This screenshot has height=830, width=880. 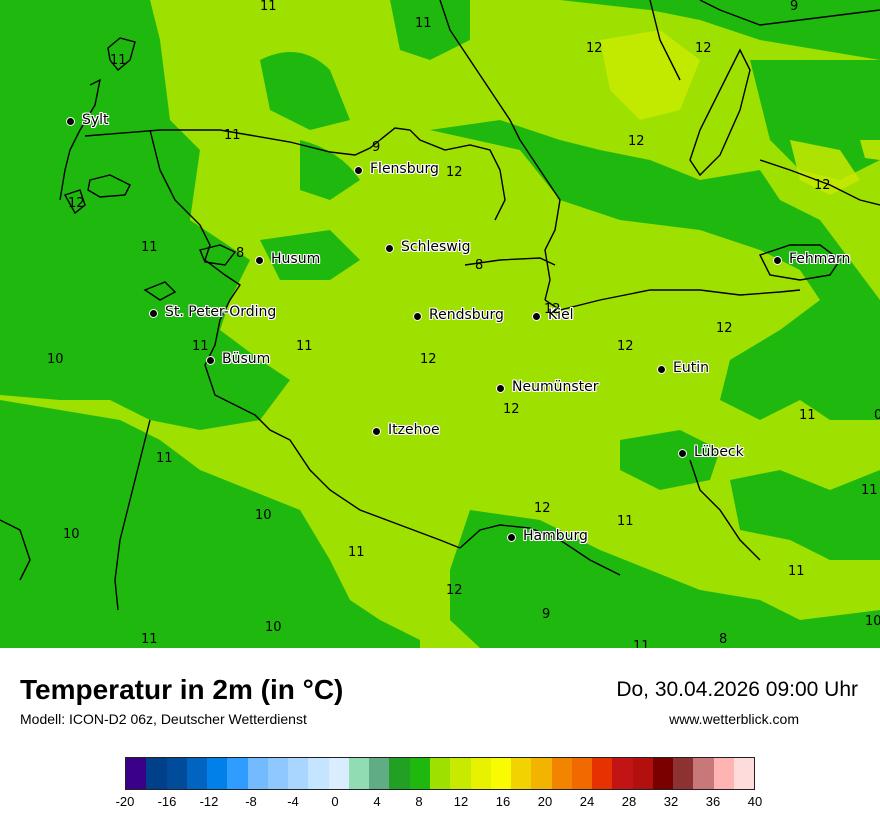 What do you see at coordinates (466, 315) in the screenshot?
I see `city-label: Rendsburg` at bounding box center [466, 315].